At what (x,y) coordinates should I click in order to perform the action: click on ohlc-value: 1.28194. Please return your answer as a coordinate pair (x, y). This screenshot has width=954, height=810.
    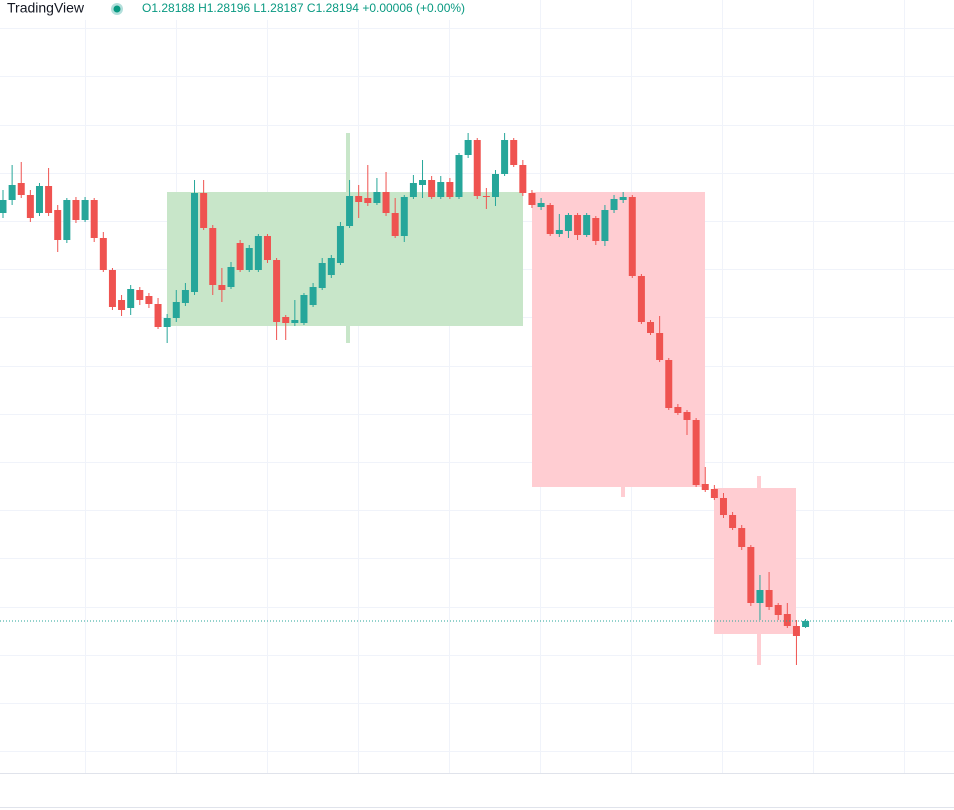
    Looking at the image, I should click on (338, 8).